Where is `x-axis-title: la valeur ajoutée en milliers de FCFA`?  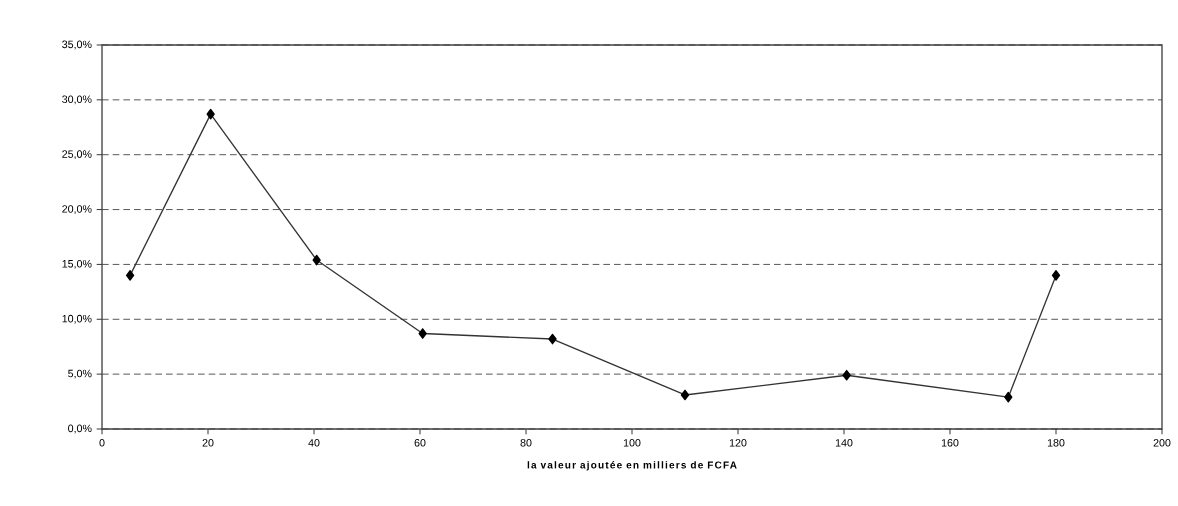 x-axis-title: la valeur ajoutée en milliers de FCFA is located at coordinates (632, 466).